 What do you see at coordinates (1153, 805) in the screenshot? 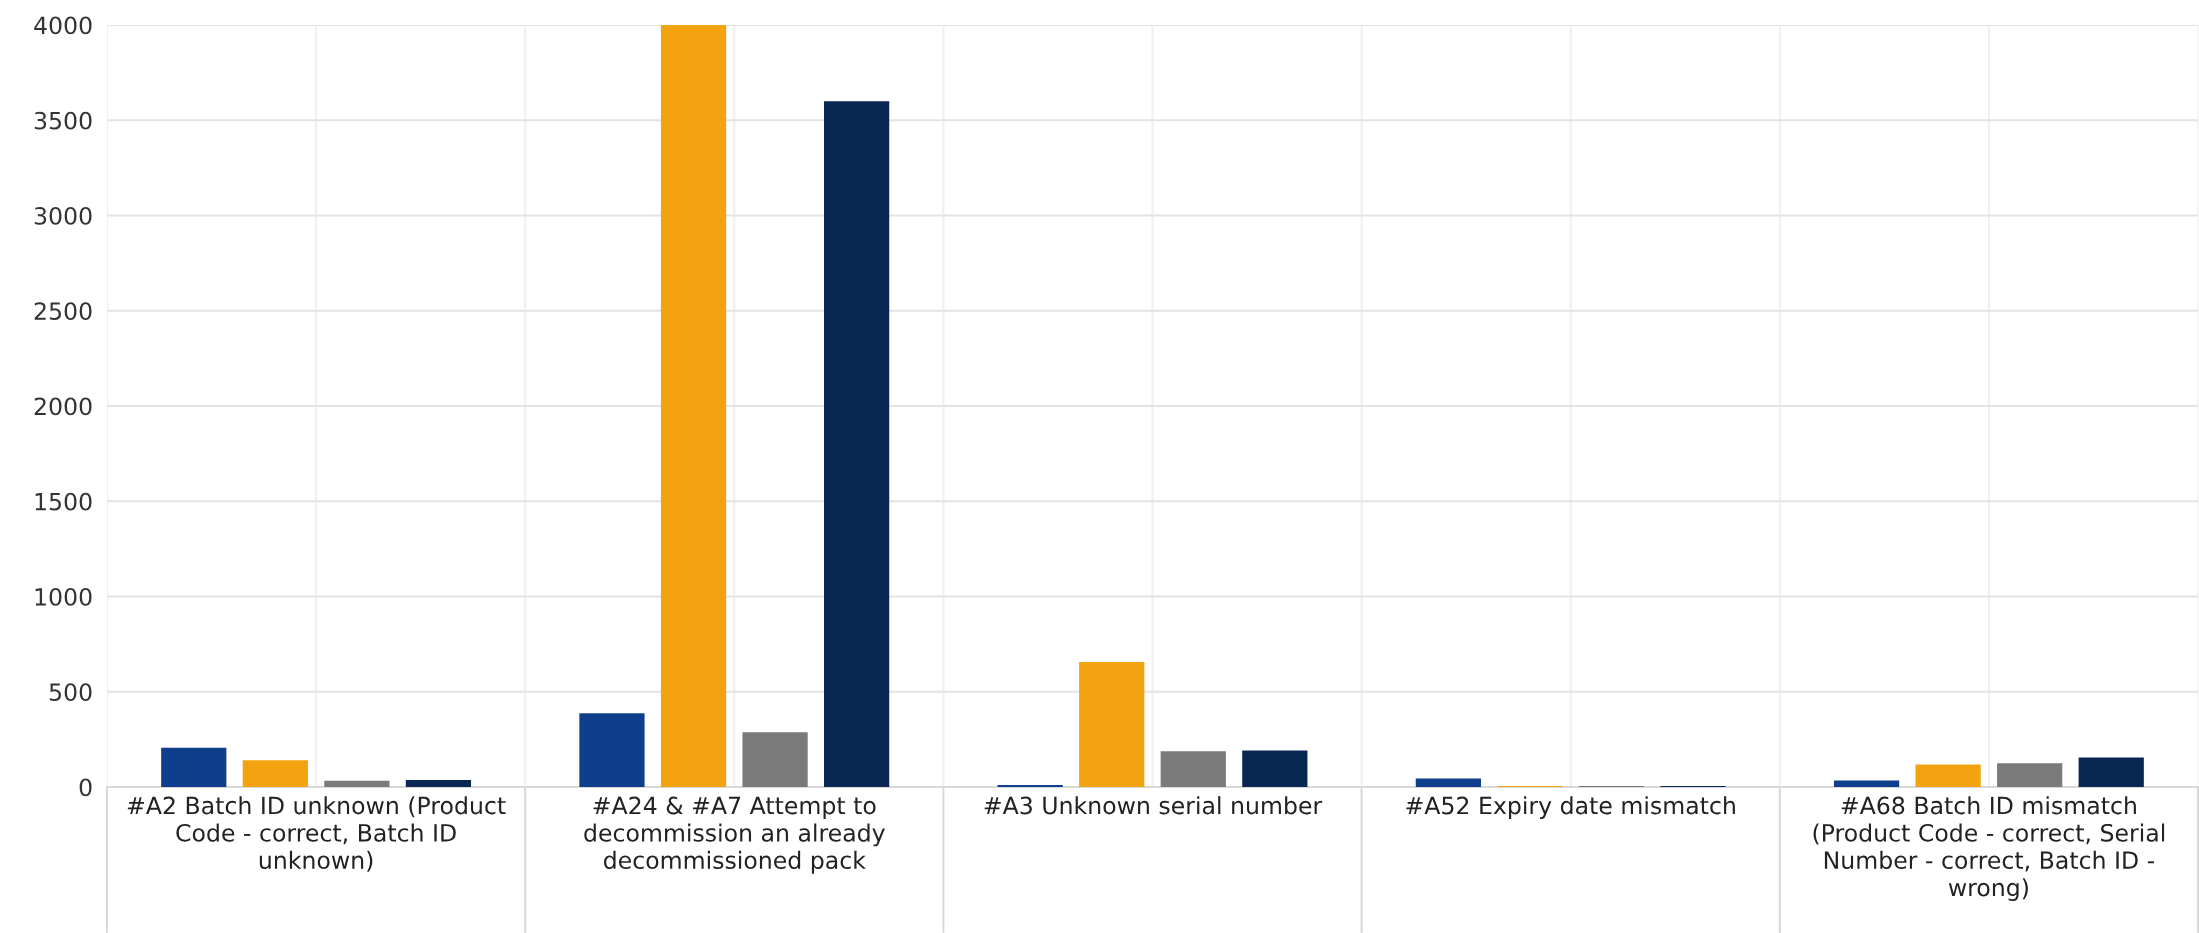
I see `x-tick-label: #A3 Unknown serial number` at bounding box center [1153, 805].